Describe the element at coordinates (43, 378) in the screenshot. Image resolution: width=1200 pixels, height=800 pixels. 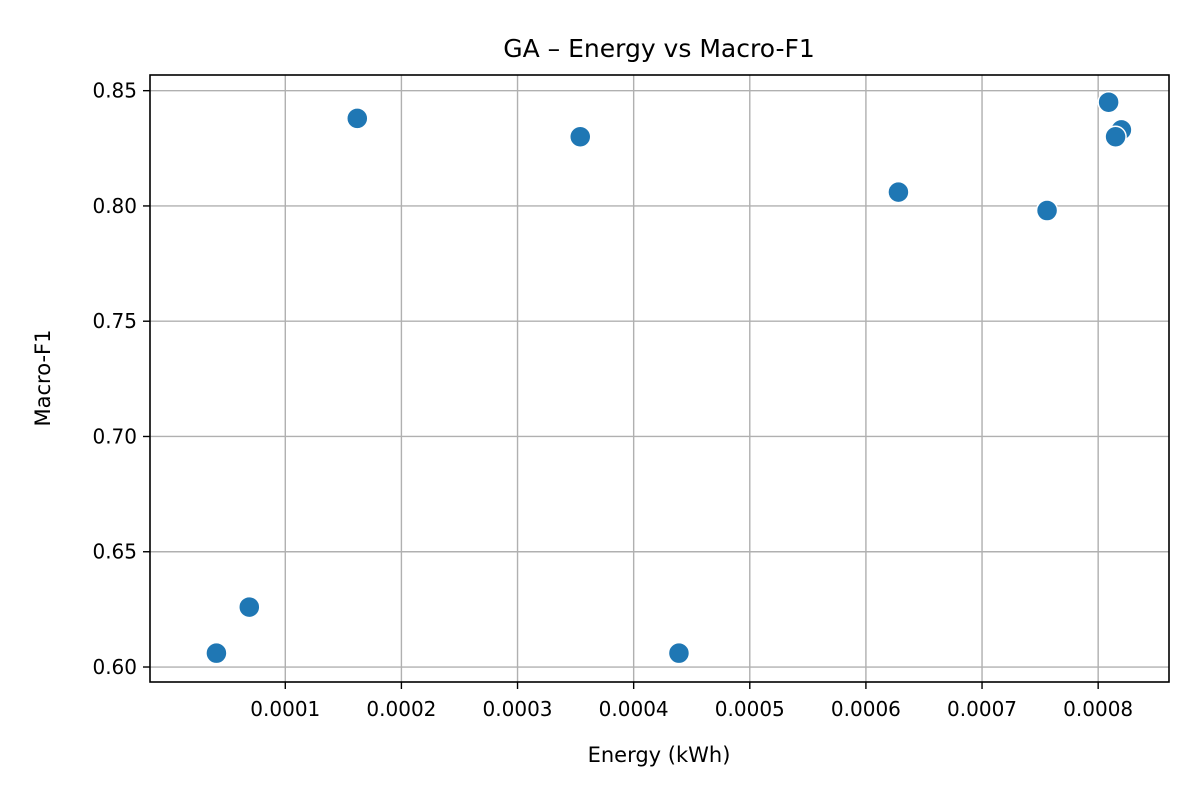
I see `y-axis-label: Macro-F1` at that location.